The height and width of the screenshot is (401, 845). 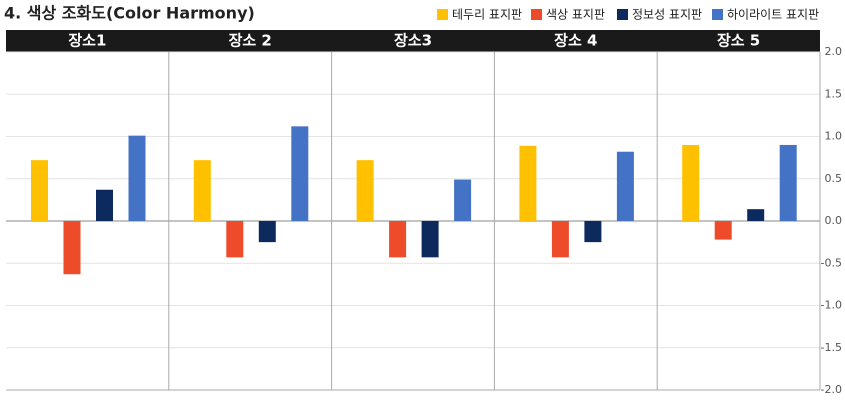 I want to click on legend-label: 색상 표지판, so click(x=575, y=15).